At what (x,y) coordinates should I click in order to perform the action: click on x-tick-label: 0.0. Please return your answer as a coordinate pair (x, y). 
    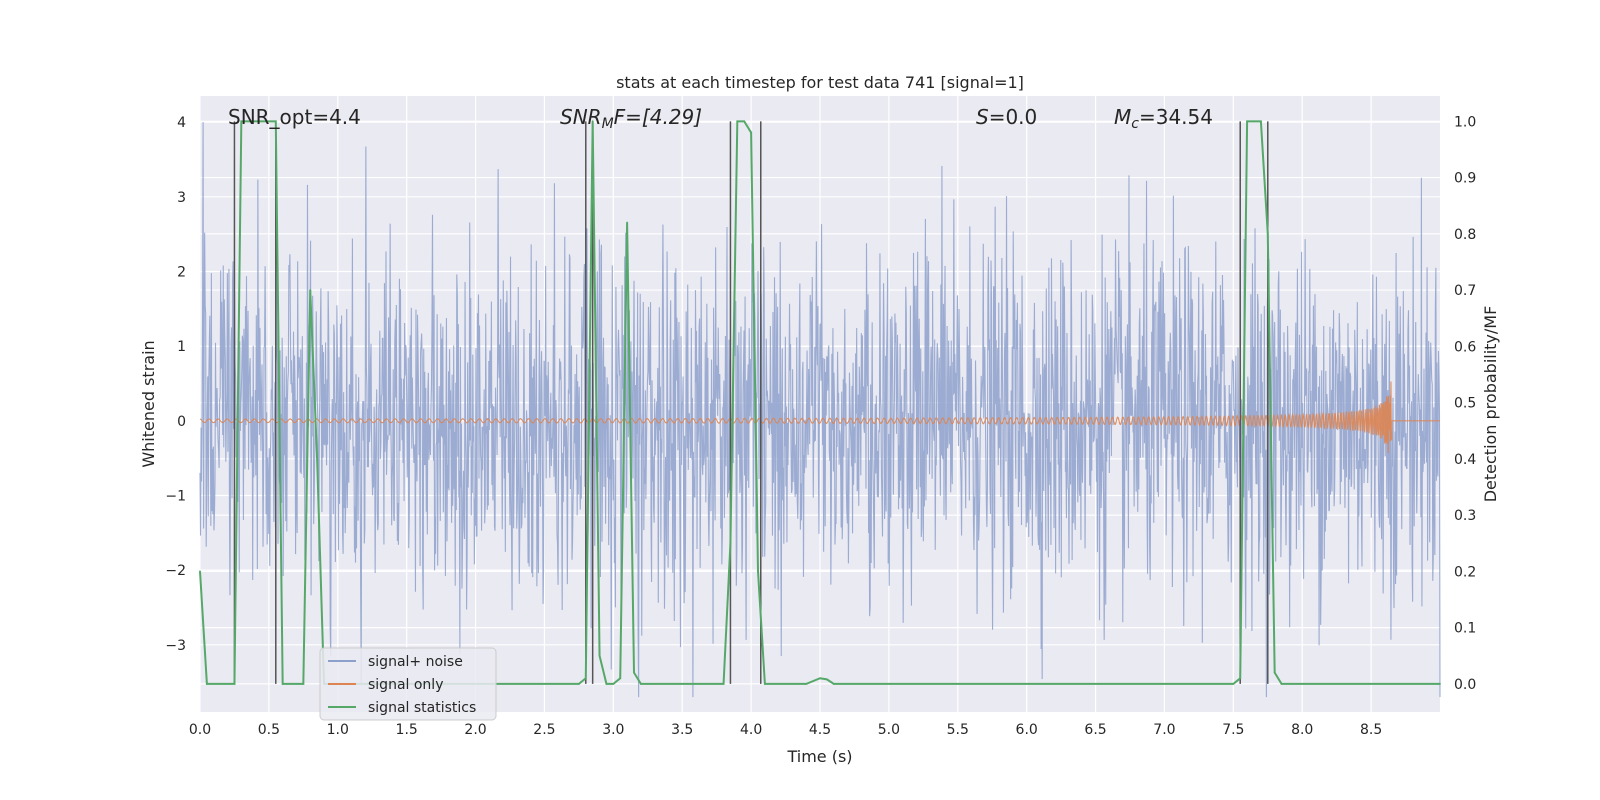
    Looking at the image, I should click on (200, 730).